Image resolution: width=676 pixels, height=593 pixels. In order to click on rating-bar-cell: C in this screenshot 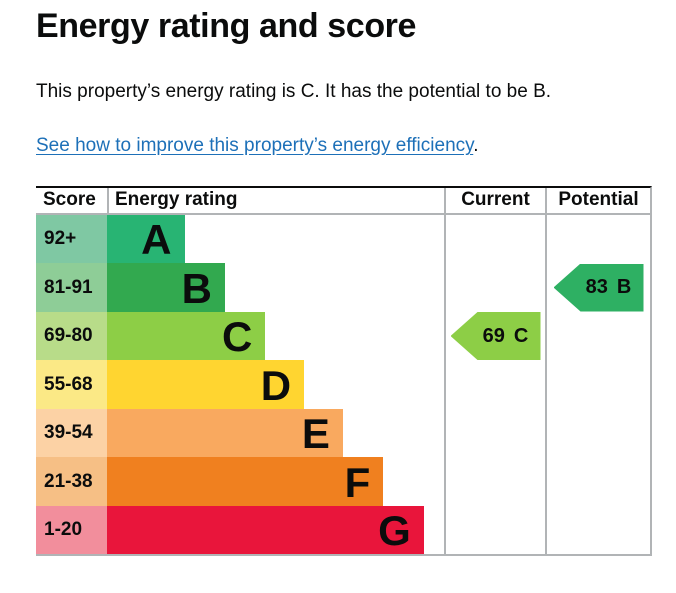, I will do `click(275, 336)`.